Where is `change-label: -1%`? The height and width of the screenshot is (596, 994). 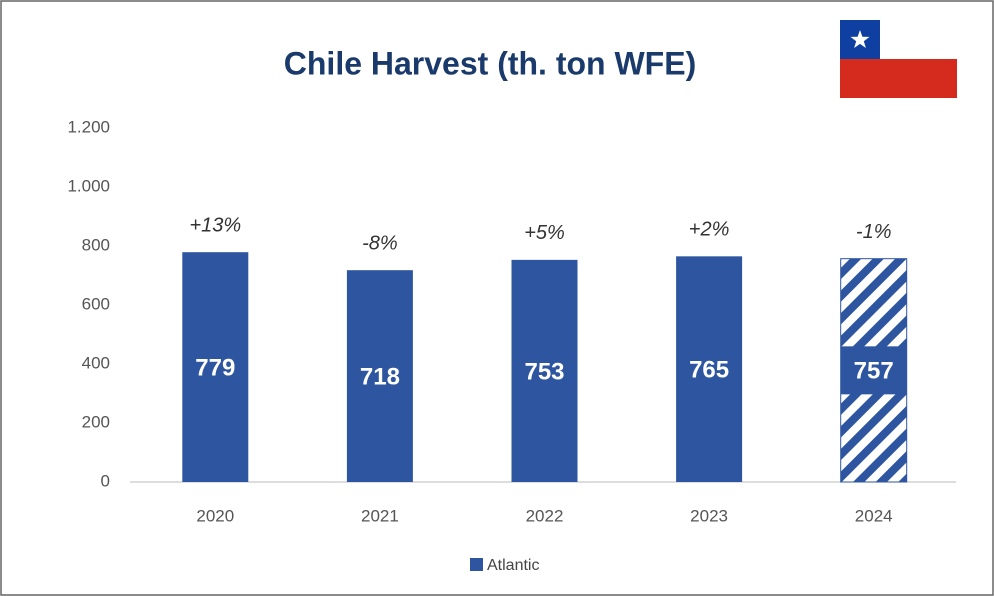 change-label: -1% is located at coordinates (874, 232).